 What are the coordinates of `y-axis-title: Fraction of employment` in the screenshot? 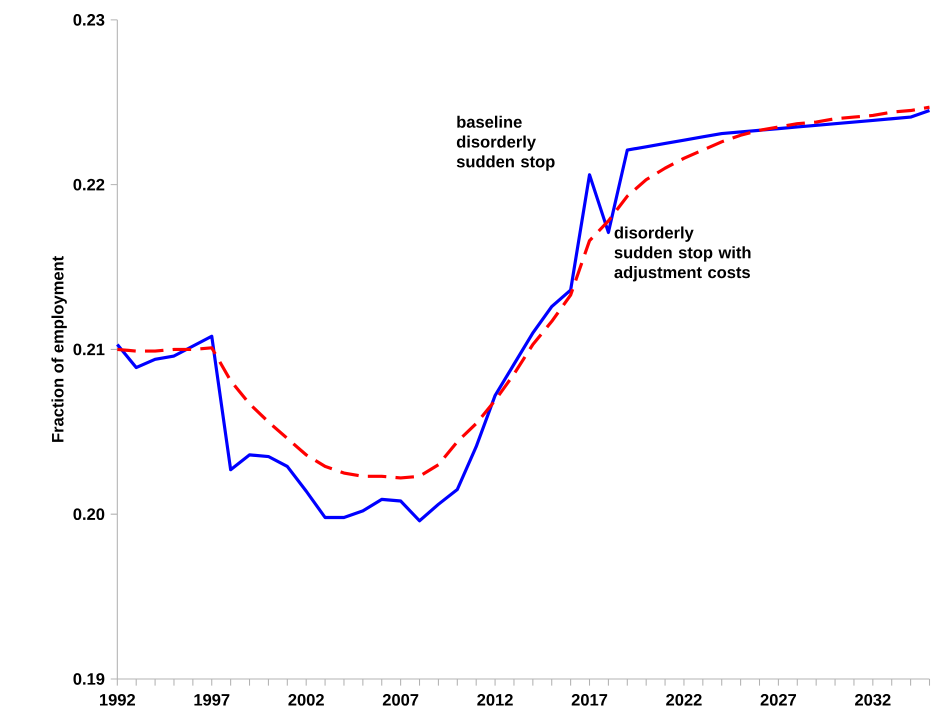 It's located at (59, 349).